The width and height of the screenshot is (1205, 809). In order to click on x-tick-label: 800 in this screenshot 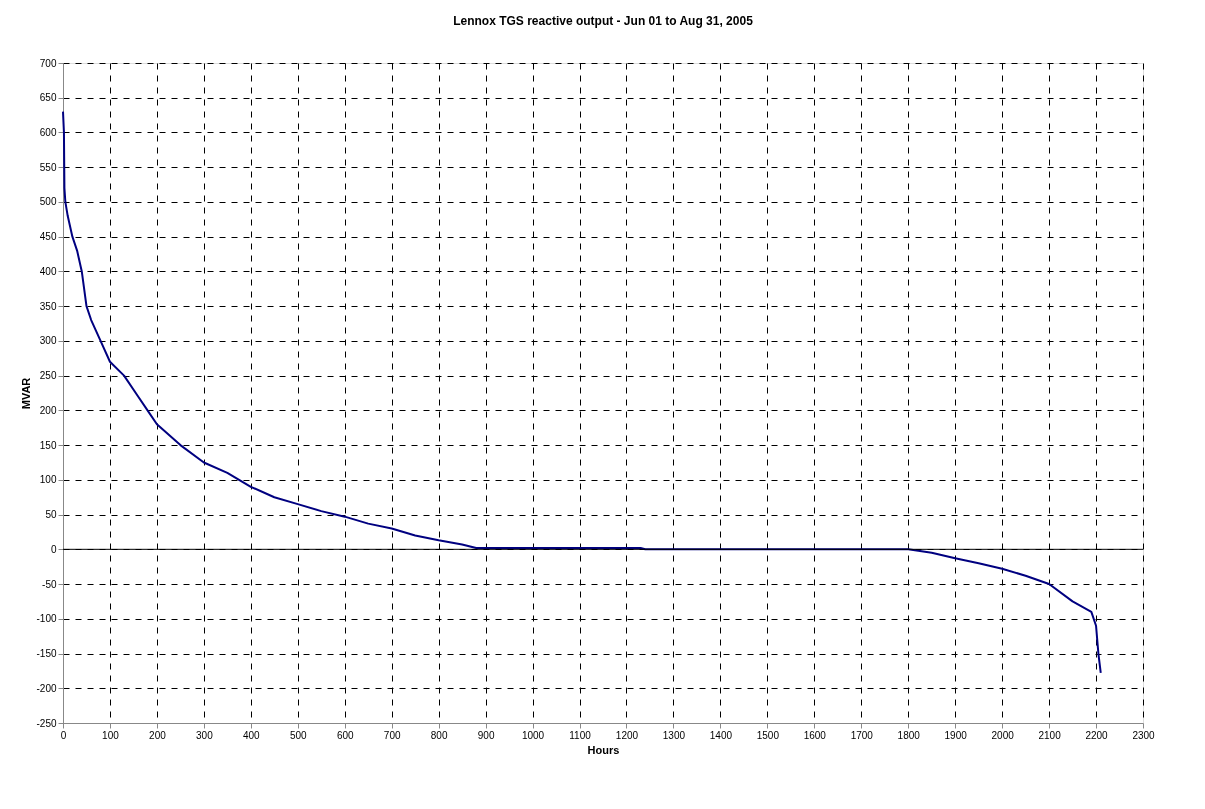, I will do `click(439, 735)`.